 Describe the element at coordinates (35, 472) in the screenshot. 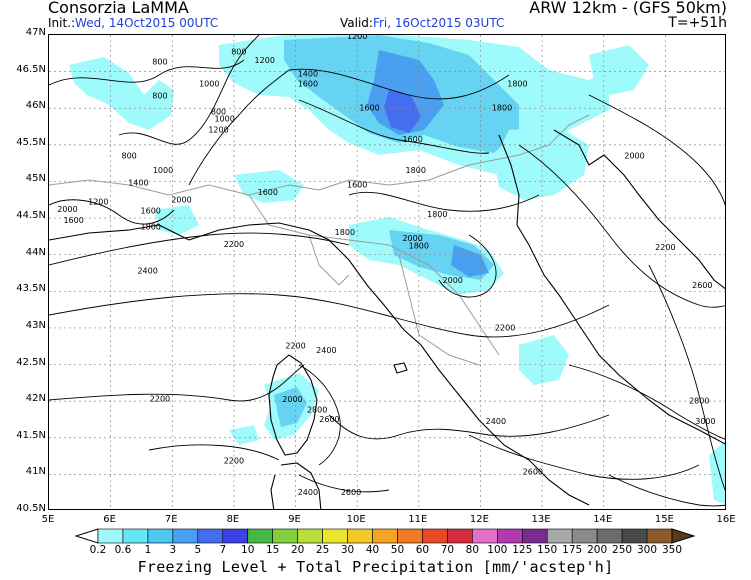

I see `latitude-label: 41N` at that location.